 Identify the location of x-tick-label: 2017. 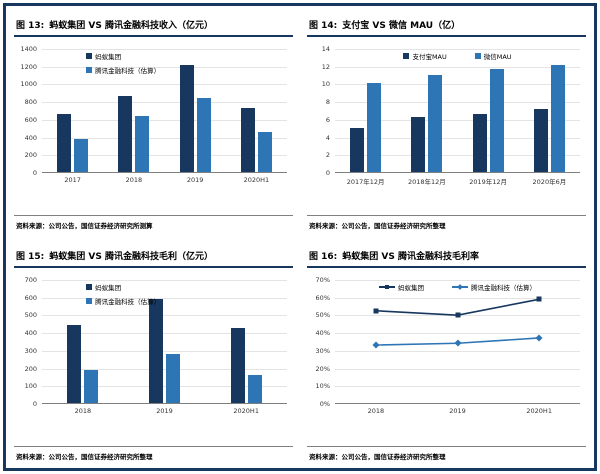
(72, 180).